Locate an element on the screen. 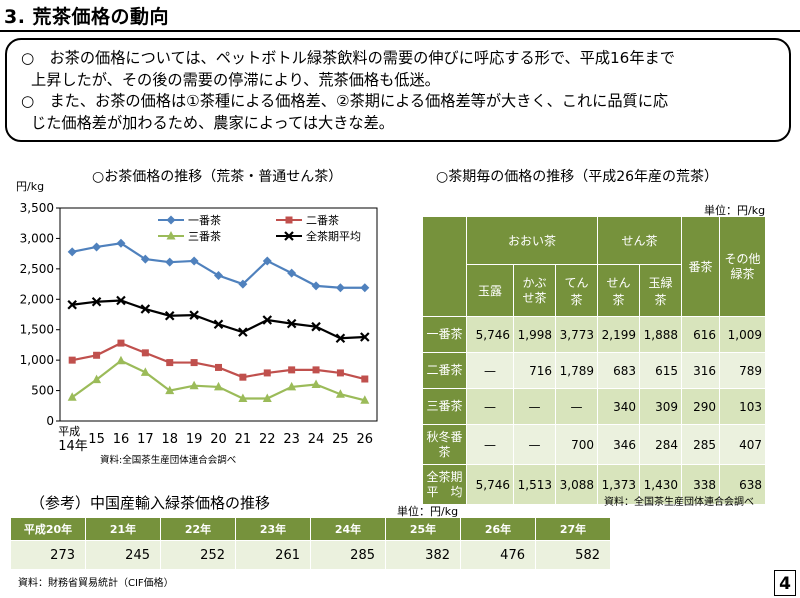  legend-item: 二番茶 is located at coordinates (307, 220).